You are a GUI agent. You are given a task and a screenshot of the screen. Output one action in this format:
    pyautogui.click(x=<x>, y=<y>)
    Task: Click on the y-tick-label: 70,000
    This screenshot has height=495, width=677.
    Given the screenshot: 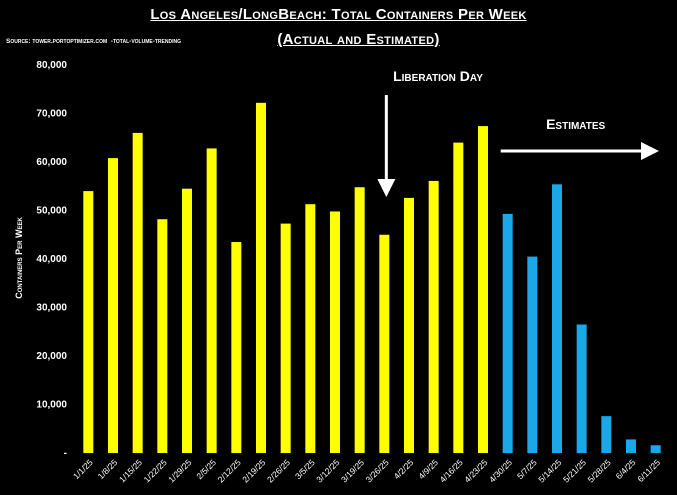 What is the action you would take?
    pyautogui.click(x=51, y=114)
    